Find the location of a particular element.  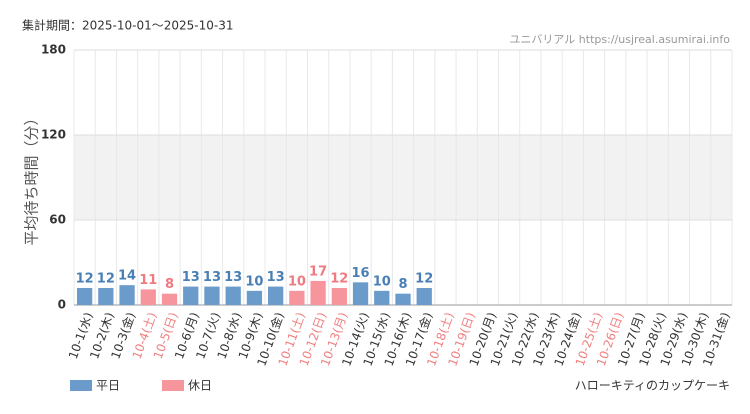

value-label: 14 is located at coordinates (127, 276).